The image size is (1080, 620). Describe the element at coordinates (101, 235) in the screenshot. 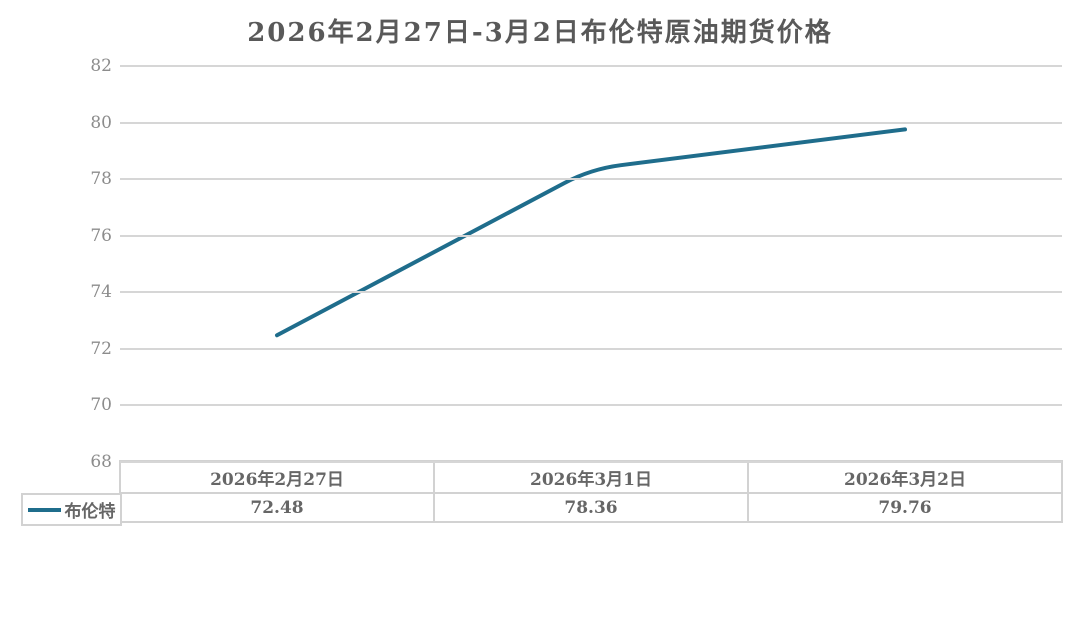

I see `y-tick-label: 76` at that location.